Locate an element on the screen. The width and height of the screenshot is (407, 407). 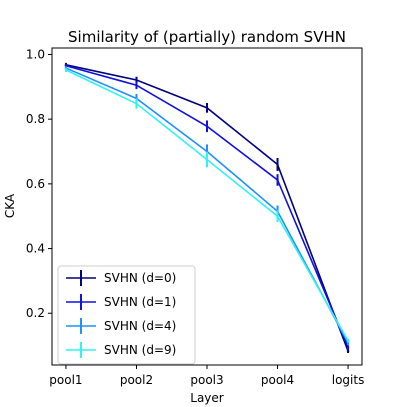
y-tick-label-1: 0.4 is located at coordinates (35, 249).